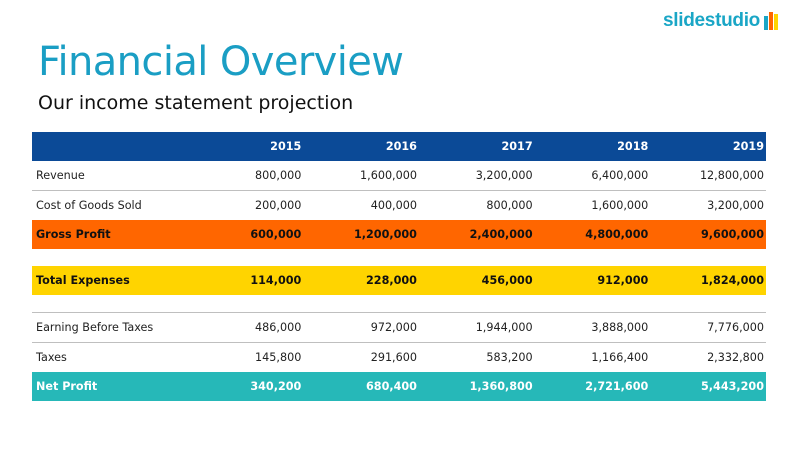 The height and width of the screenshot is (450, 800). What do you see at coordinates (278, 205) in the screenshot?
I see `row-value: 200,000` at bounding box center [278, 205].